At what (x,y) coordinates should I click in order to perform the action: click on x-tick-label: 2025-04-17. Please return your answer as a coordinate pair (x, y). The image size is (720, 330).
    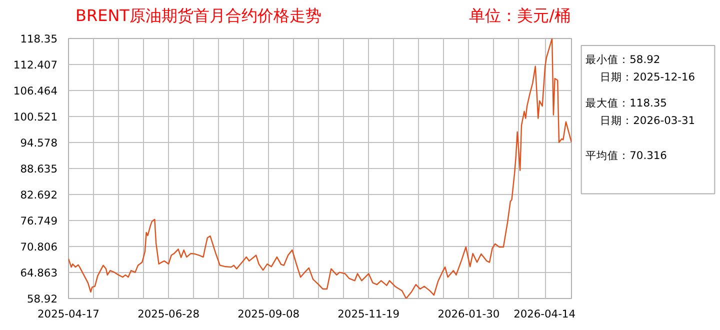
    Looking at the image, I should click on (69, 314).